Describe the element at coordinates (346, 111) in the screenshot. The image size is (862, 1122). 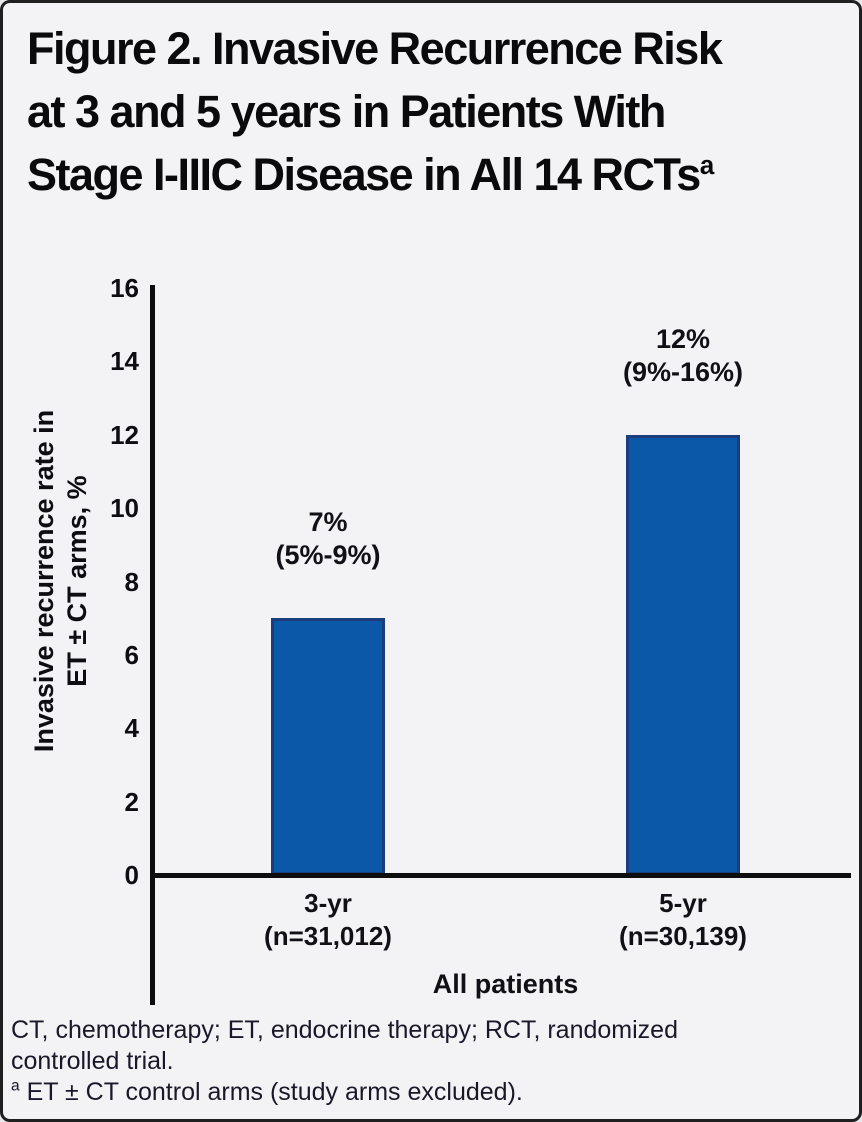
I see `figure-title-line-2: at 3 and 5 years in Patients With` at that location.